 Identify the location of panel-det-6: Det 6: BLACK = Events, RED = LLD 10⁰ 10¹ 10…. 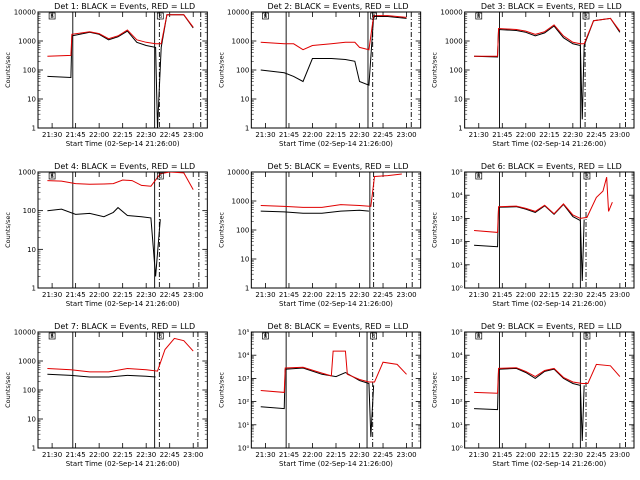
(533, 235).